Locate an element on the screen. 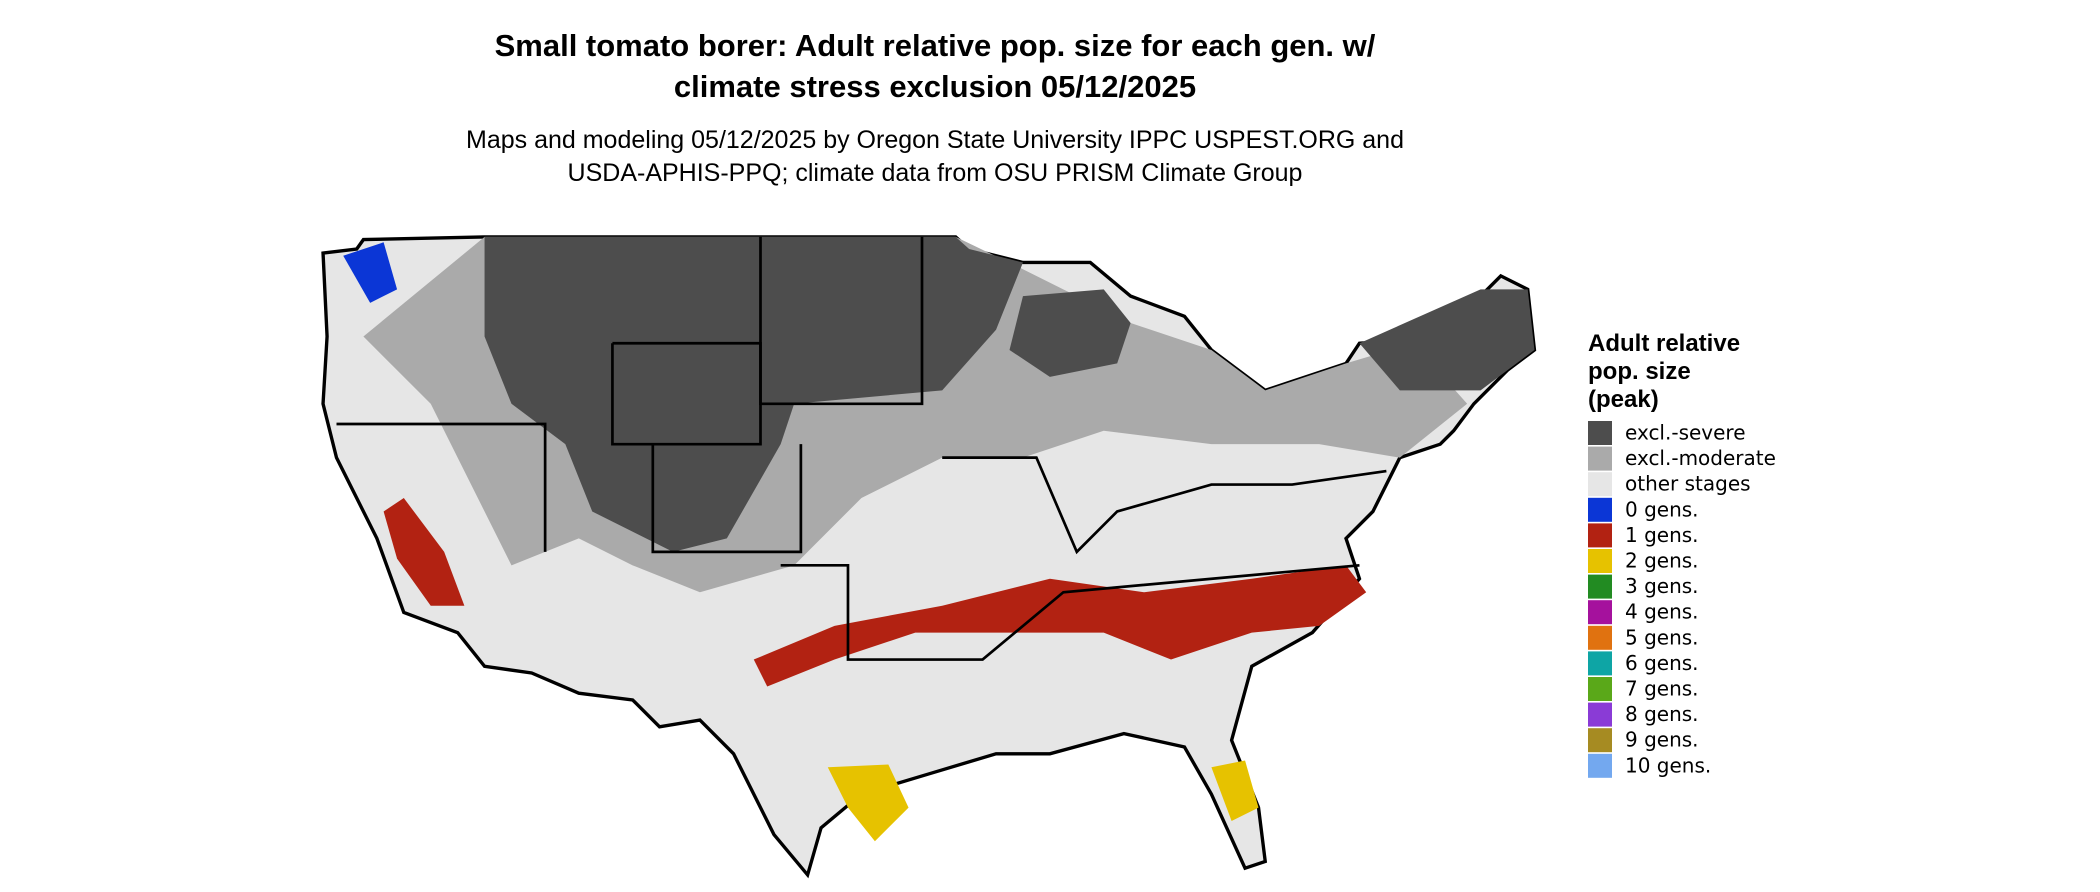  legend-label: 3 gens. is located at coordinates (1662, 586).